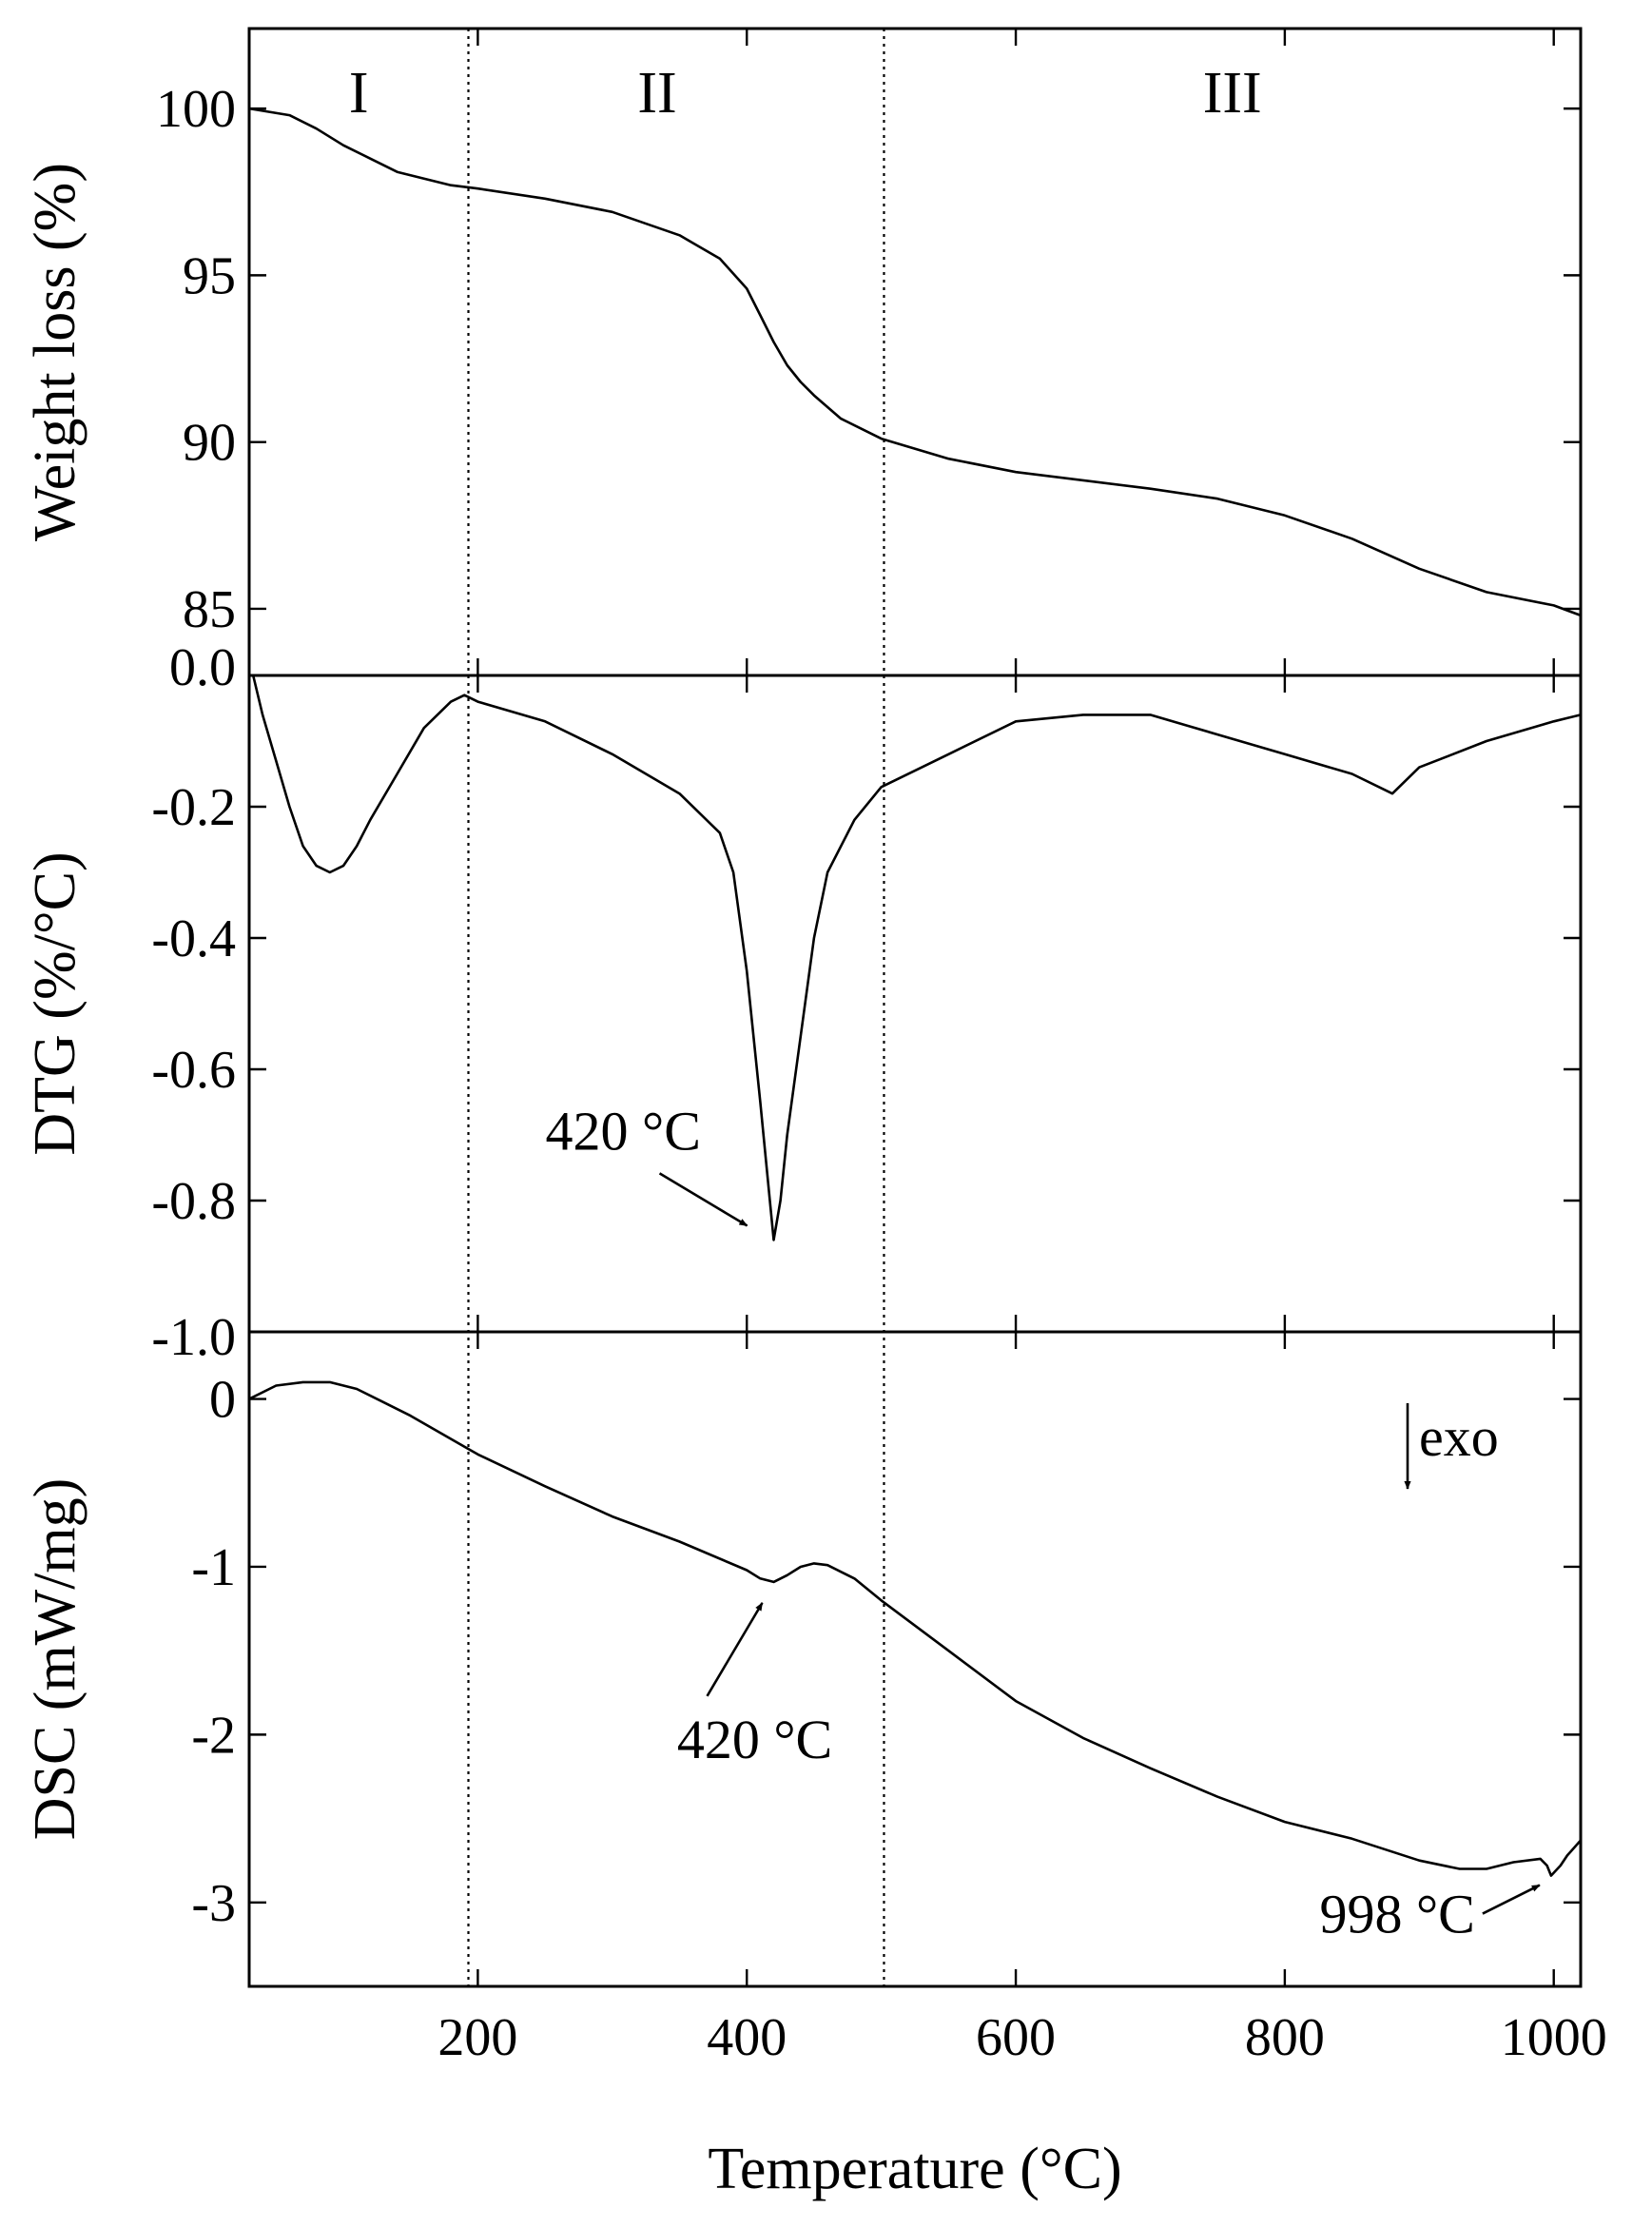 The image size is (1652, 2228). I want to click on y-tick-label: -2, so click(213, 1735).